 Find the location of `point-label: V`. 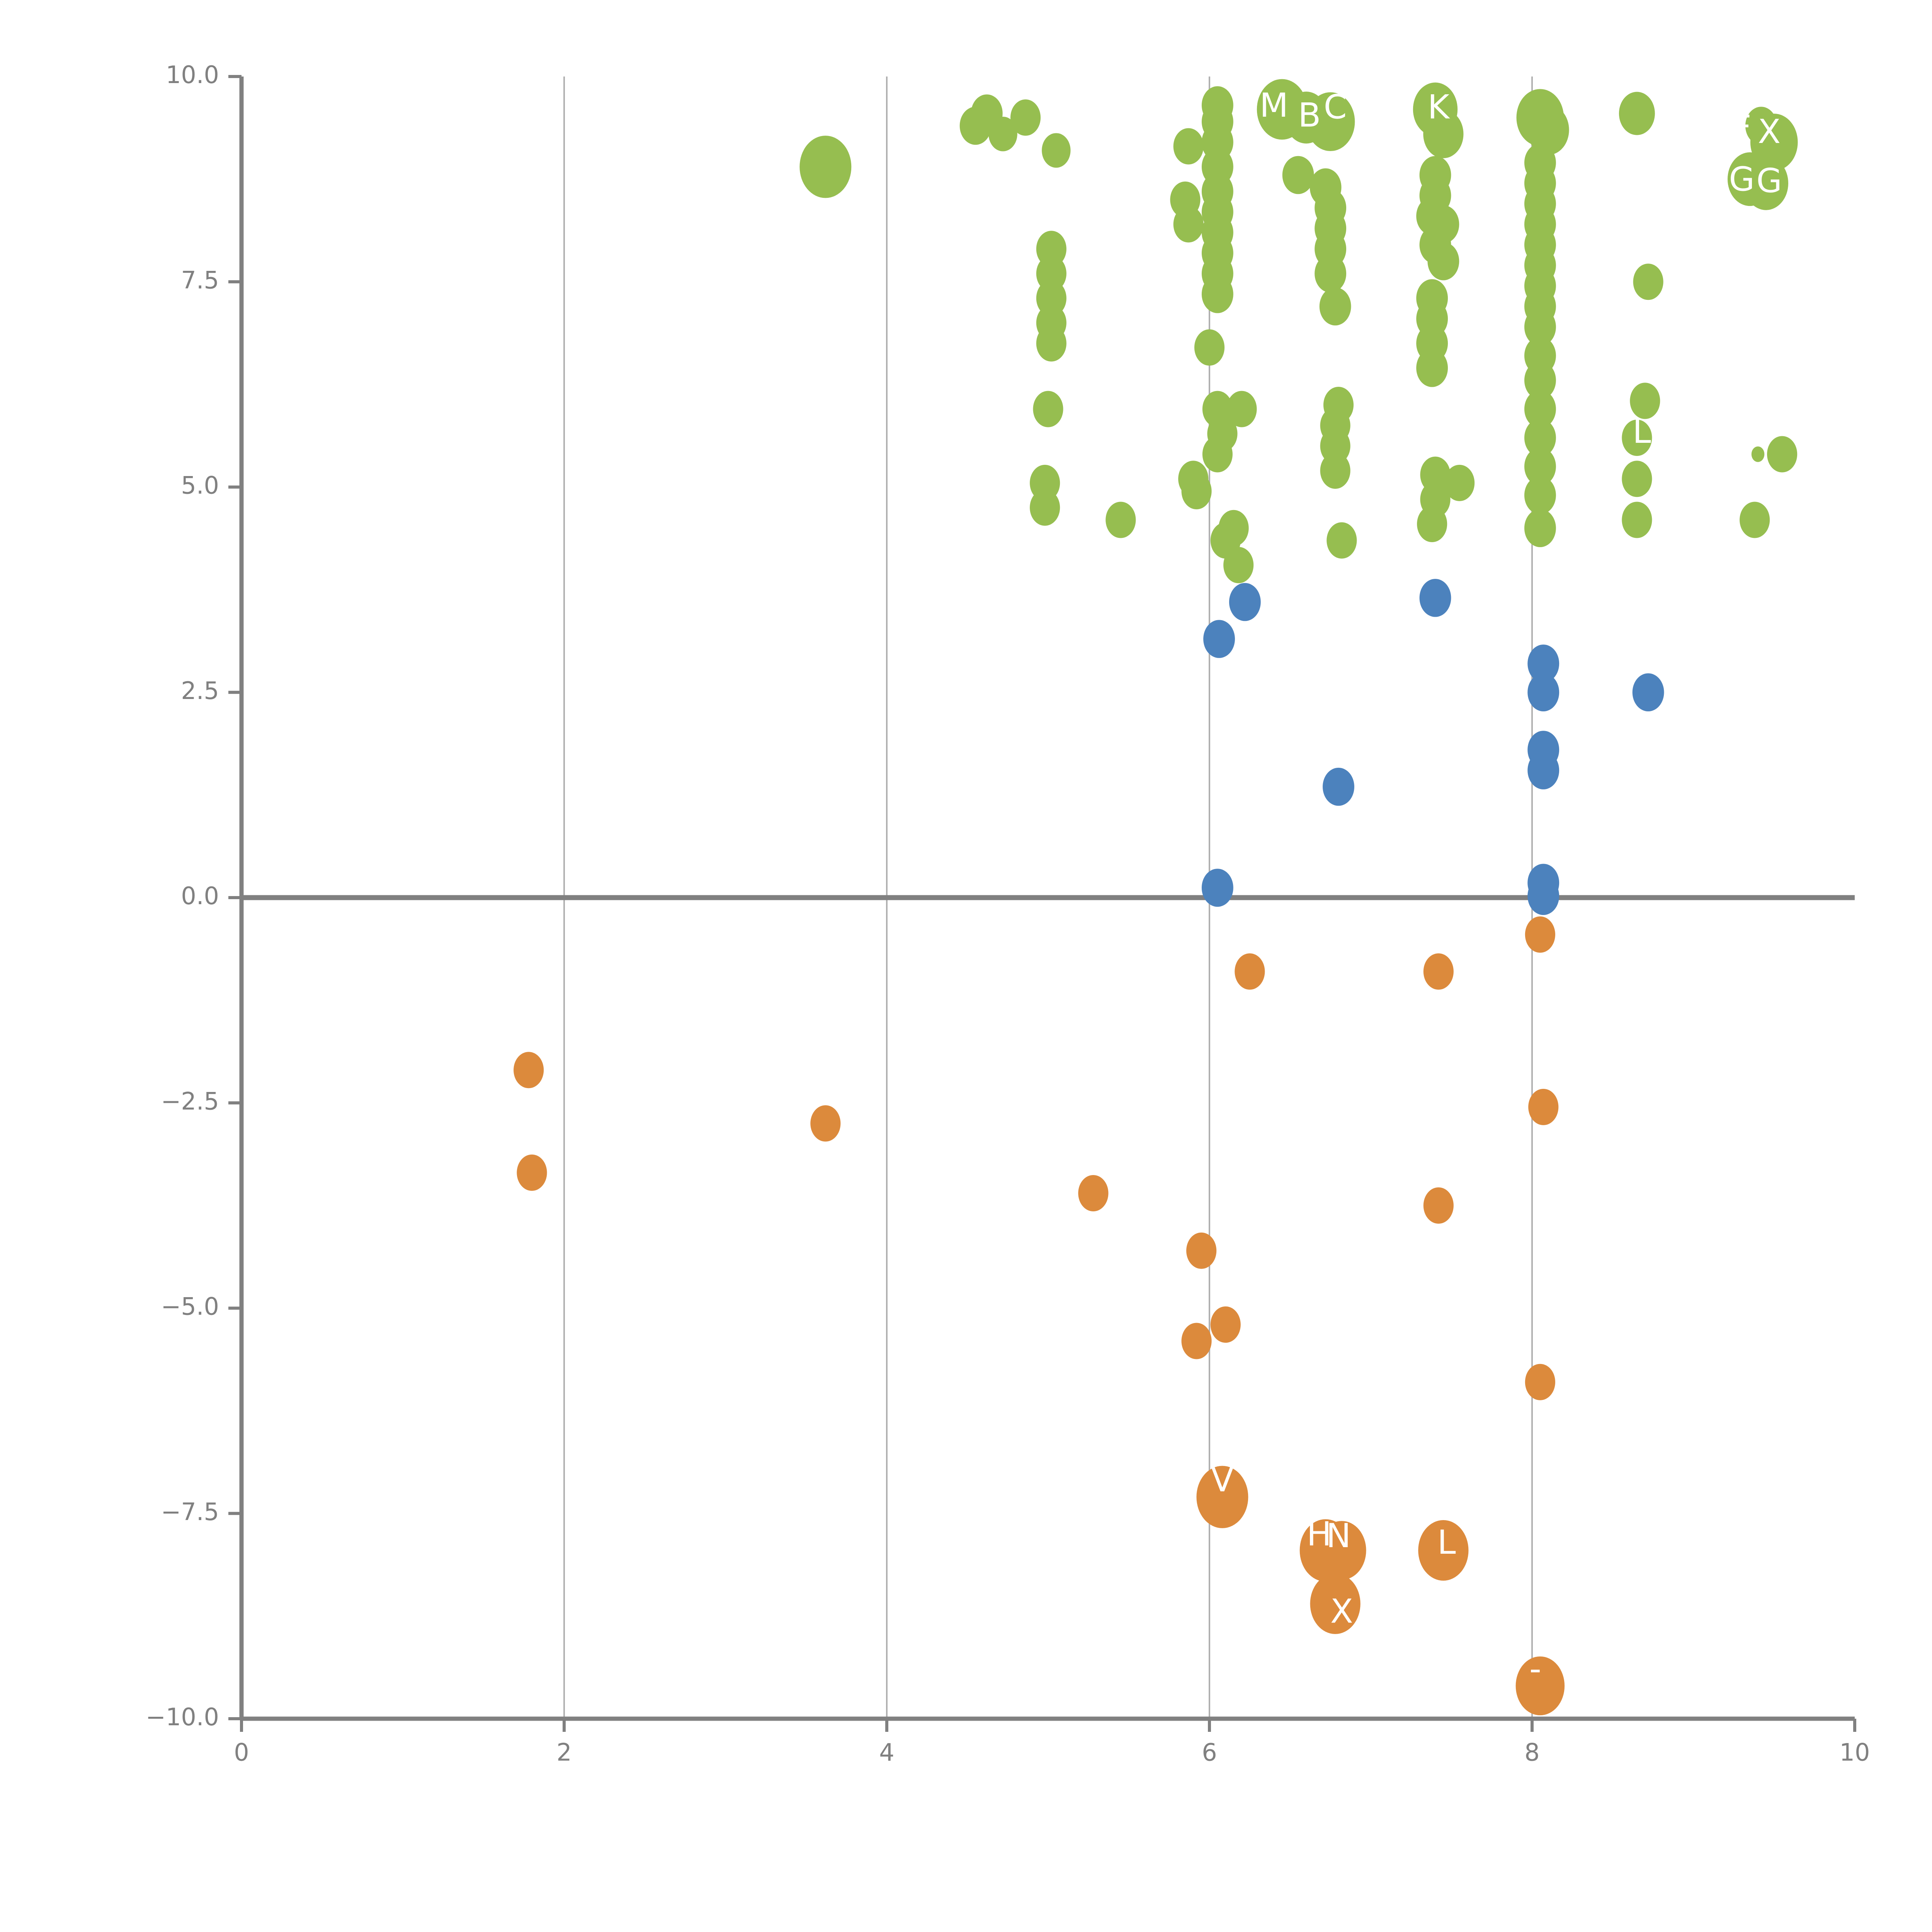

point-label: V is located at coordinates (1222, 1480).